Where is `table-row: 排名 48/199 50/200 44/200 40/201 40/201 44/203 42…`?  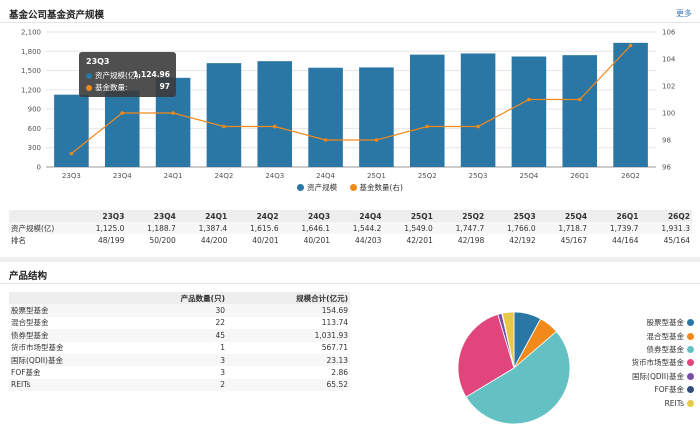
table-row: 排名 48/199 50/200 44/200 40/201 40/201 44/203 42… is located at coordinates (350, 240).